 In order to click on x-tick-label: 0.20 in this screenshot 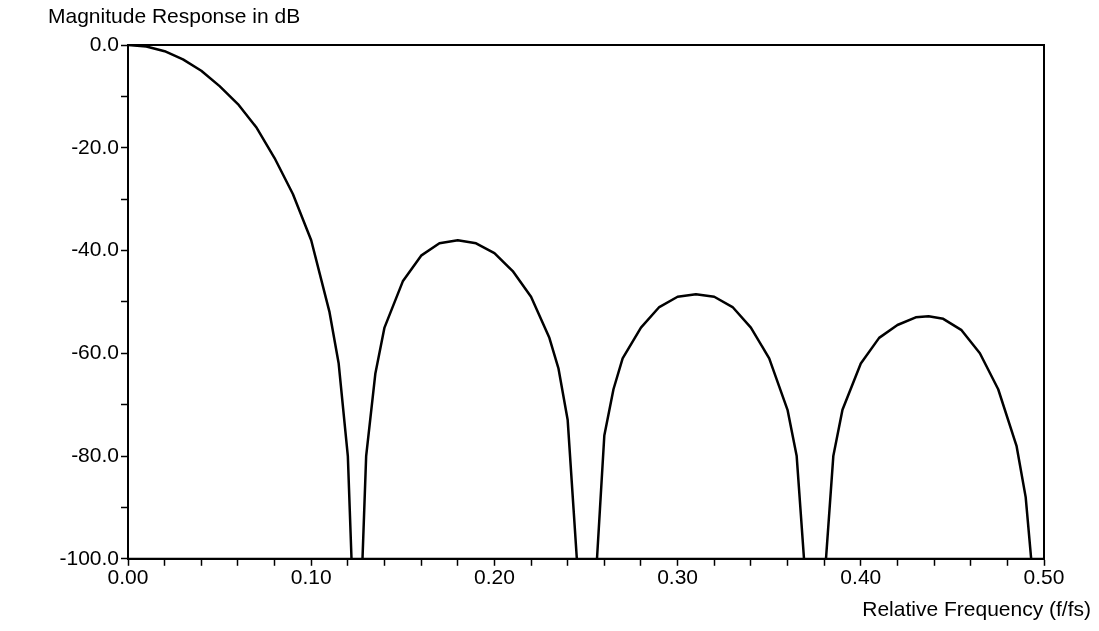, I will do `click(494, 577)`.